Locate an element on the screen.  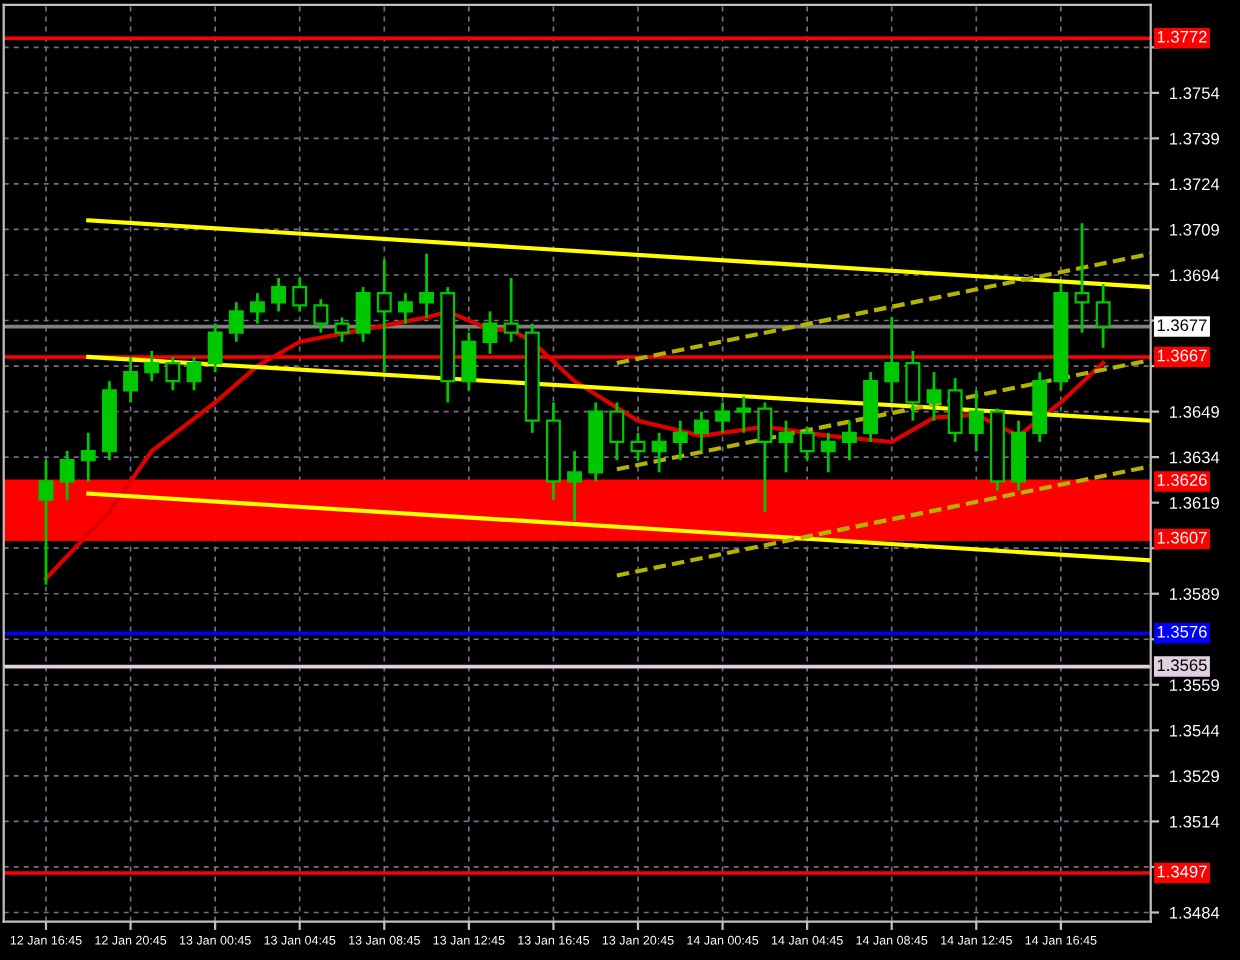
y-tick-label: 1.3514 is located at coordinates (1195, 821).